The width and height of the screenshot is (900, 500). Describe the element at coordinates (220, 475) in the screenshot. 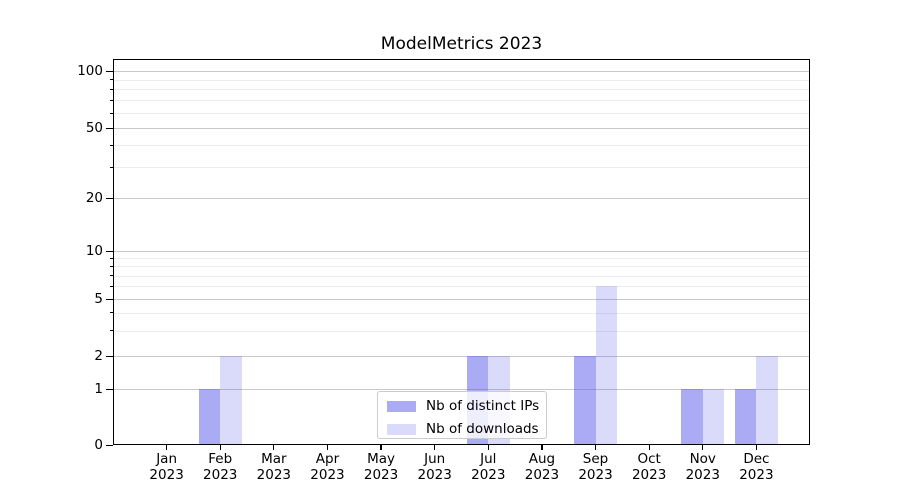

I see `x-tick-year-feb-2023: 2023` at that location.